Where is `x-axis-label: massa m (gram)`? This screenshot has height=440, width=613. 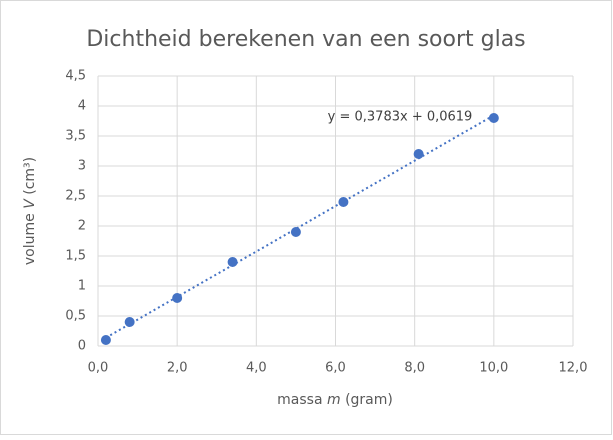
x-axis-label: massa m (gram) is located at coordinates (335, 400).